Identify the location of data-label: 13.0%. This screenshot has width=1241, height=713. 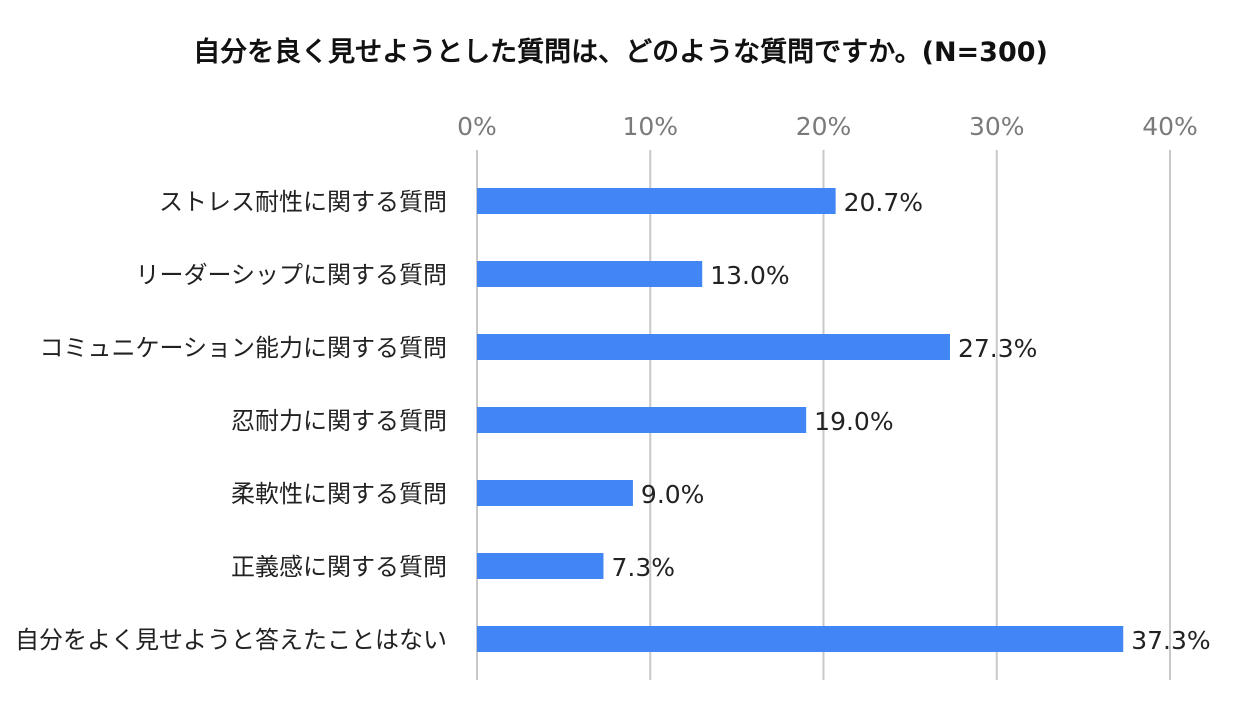
(749, 275).